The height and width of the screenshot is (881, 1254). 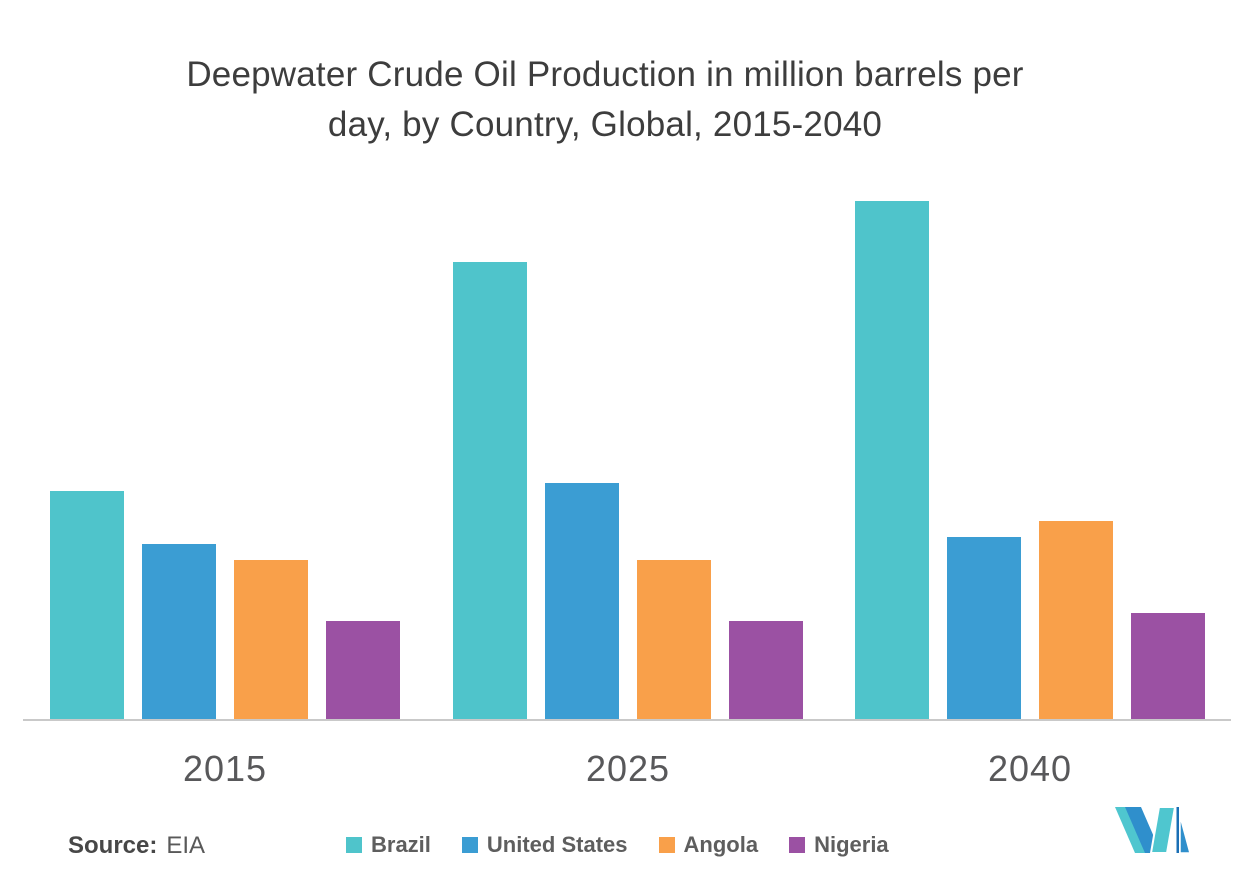 I want to click on x-axis-line, so click(x=627, y=720).